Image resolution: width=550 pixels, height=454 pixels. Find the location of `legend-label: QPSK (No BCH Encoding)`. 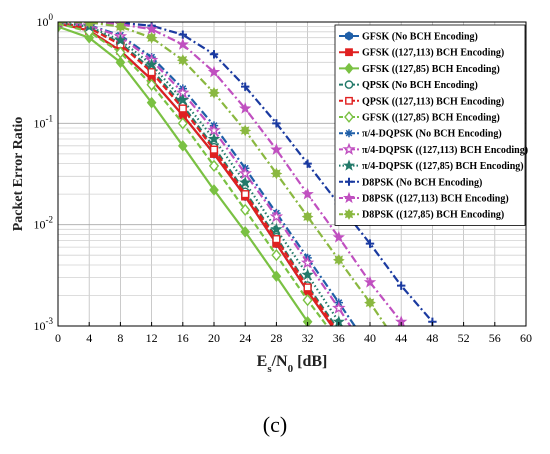

legend-label: QPSK (No BCH Encoding) is located at coordinates (420, 85).